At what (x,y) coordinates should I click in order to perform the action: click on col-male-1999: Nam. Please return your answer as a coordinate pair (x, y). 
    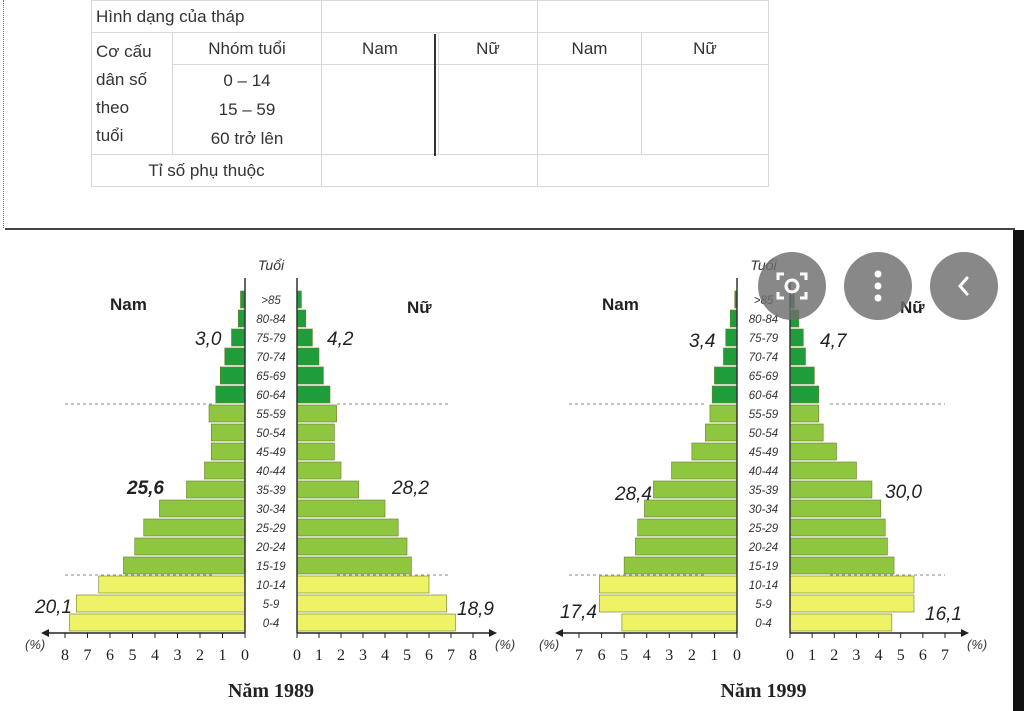
    Looking at the image, I should click on (589, 48).